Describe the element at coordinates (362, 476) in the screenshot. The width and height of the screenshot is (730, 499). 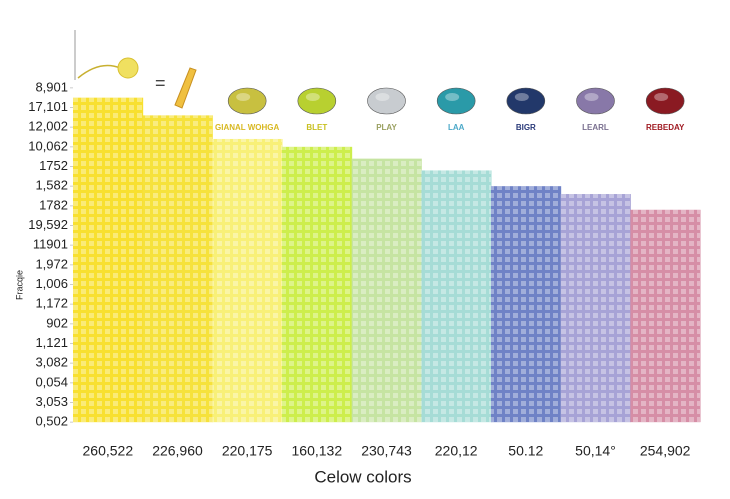
I see `x-axis-title: Celow colors` at that location.